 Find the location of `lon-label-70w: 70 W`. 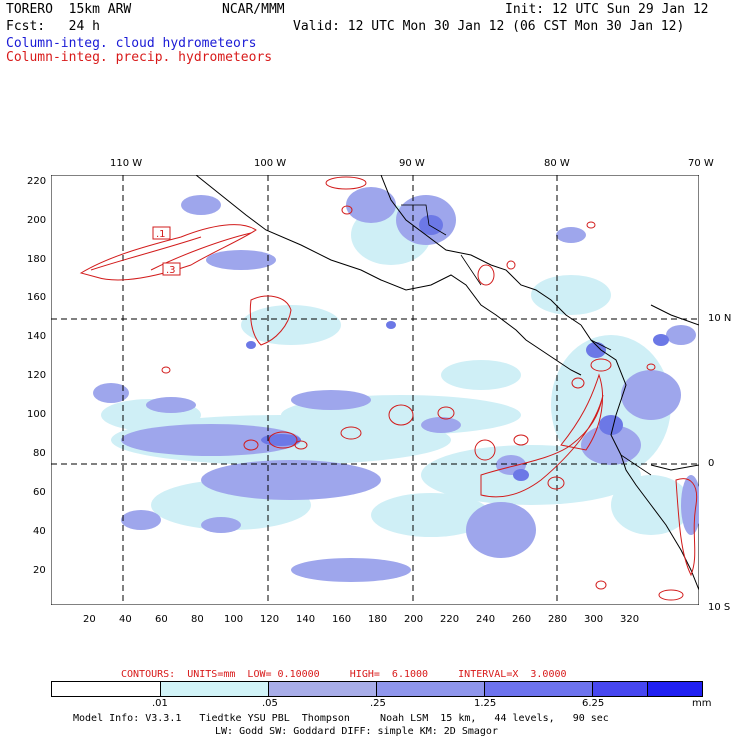

lon-label-70w: 70 W is located at coordinates (701, 163).